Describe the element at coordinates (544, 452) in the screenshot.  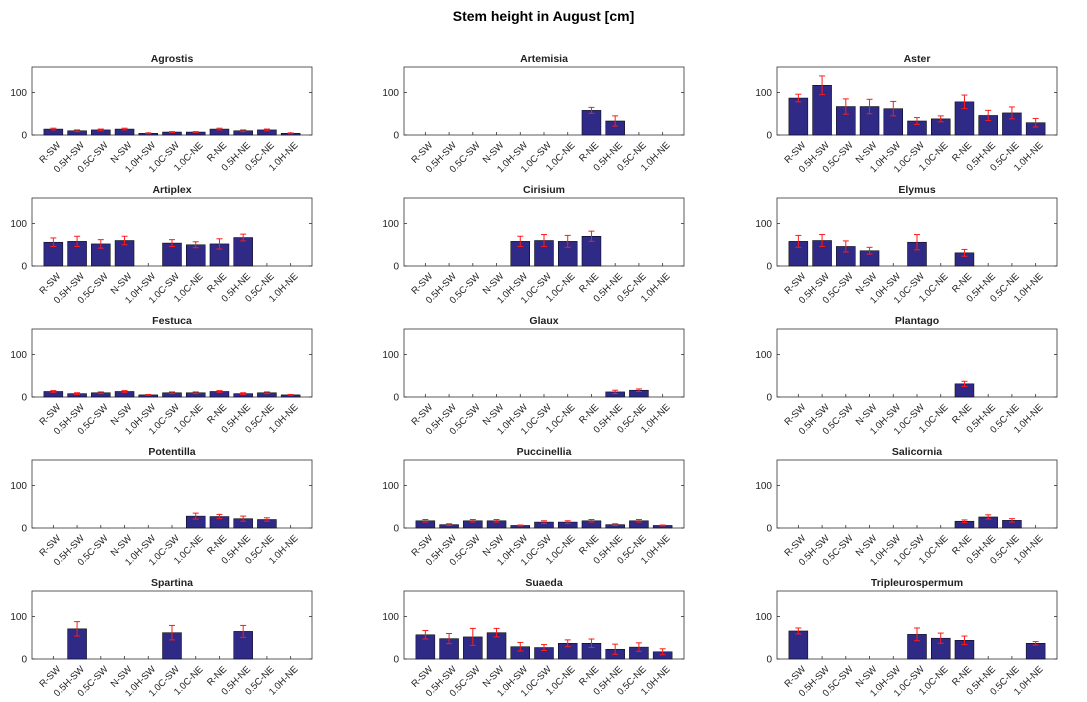
I see `panel-title: Puccinellia` at that location.